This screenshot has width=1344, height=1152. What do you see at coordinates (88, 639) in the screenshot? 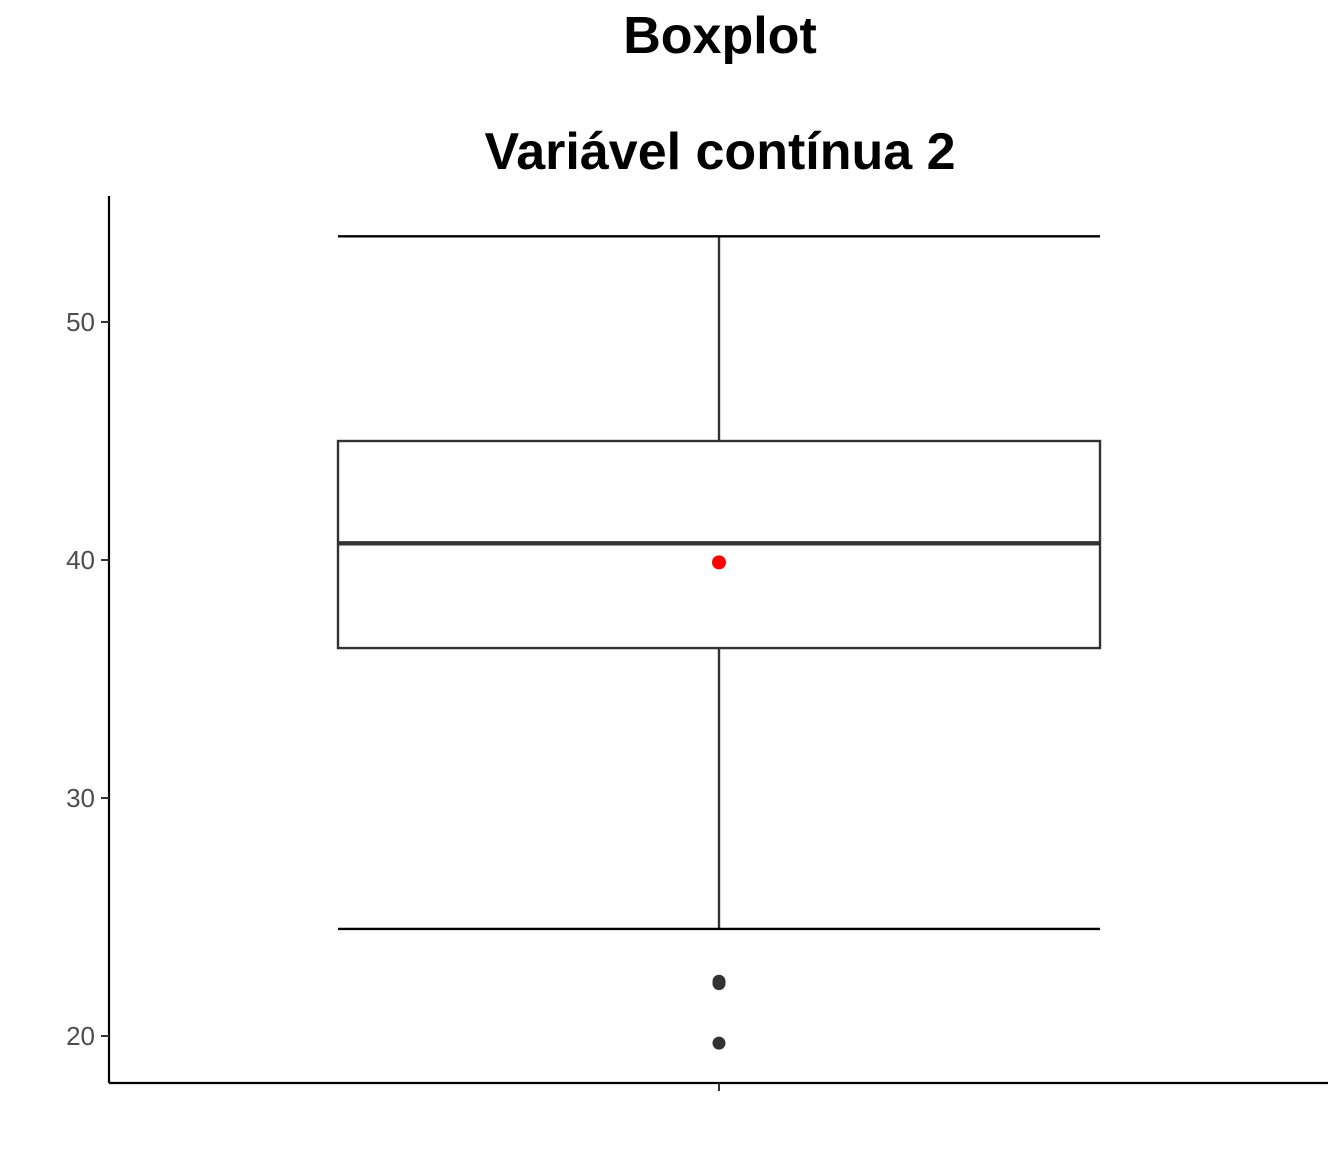
I see `y-axis: 20 30 40 50` at bounding box center [88, 639].